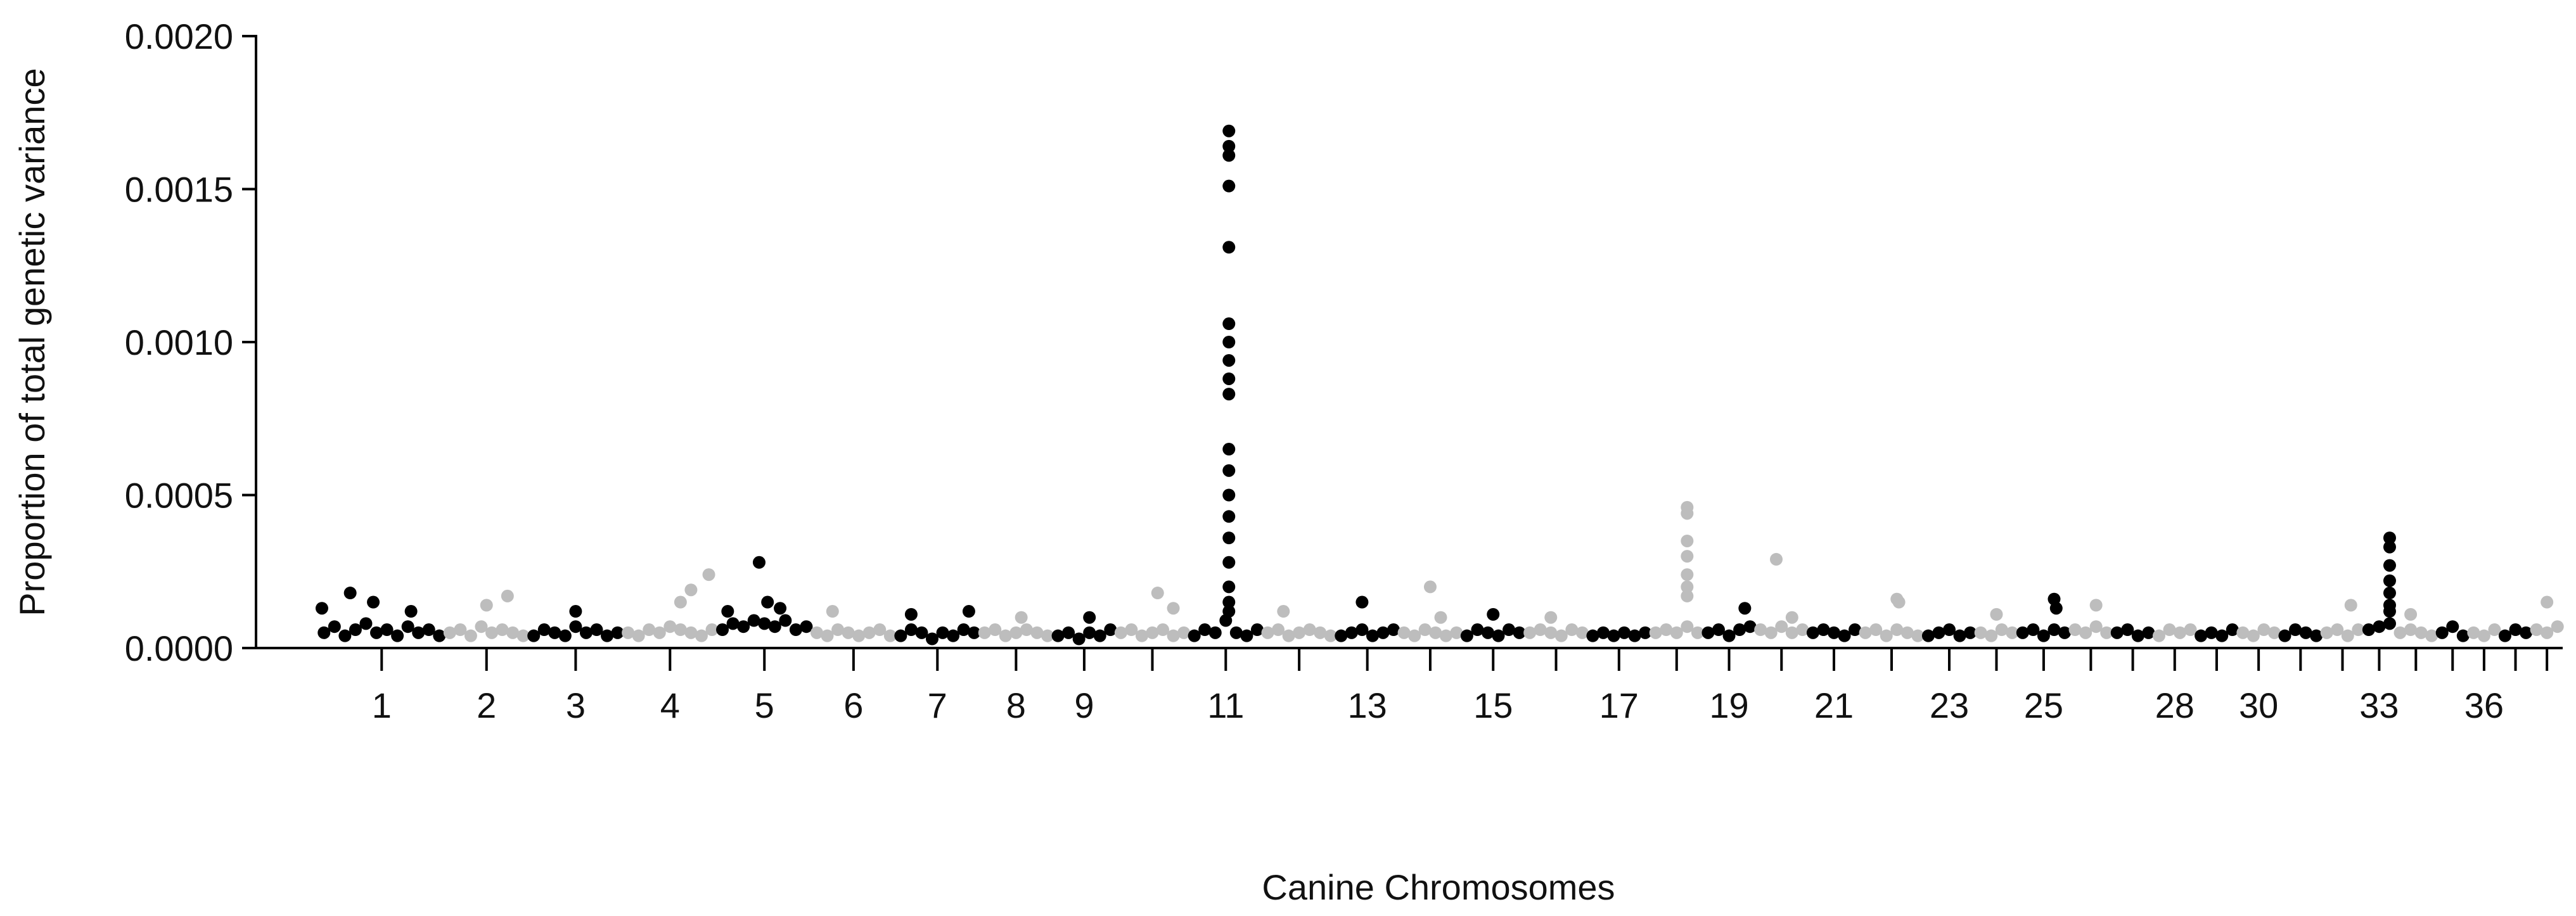 The image size is (2576, 916). Describe the element at coordinates (2484, 705) in the screenshot. I see `x-tick-label: 36` at that location.